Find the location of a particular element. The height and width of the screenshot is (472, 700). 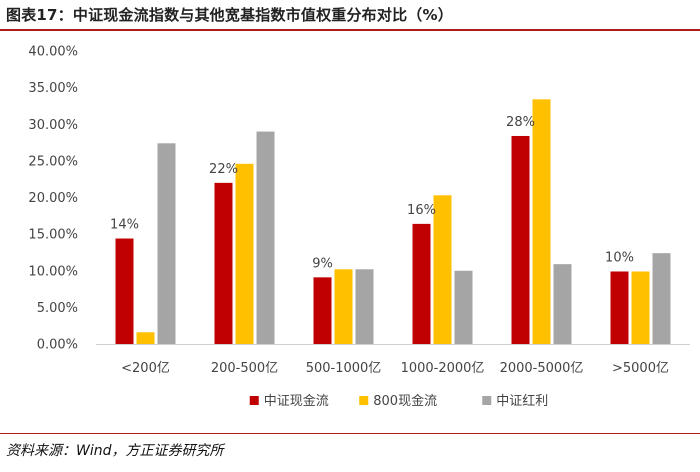

y-tick-label: 20.00% is located at coordinates (53, 198).